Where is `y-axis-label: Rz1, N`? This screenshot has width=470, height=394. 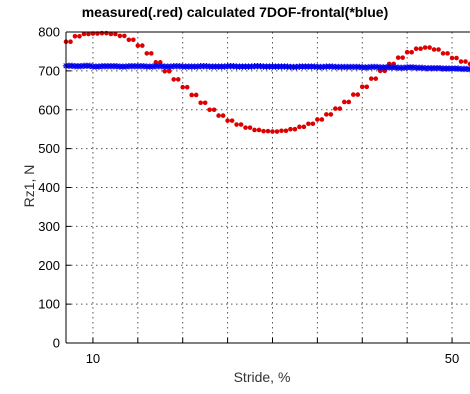 y-axis-label: Rz1, N is located at coordinates (29, 186).